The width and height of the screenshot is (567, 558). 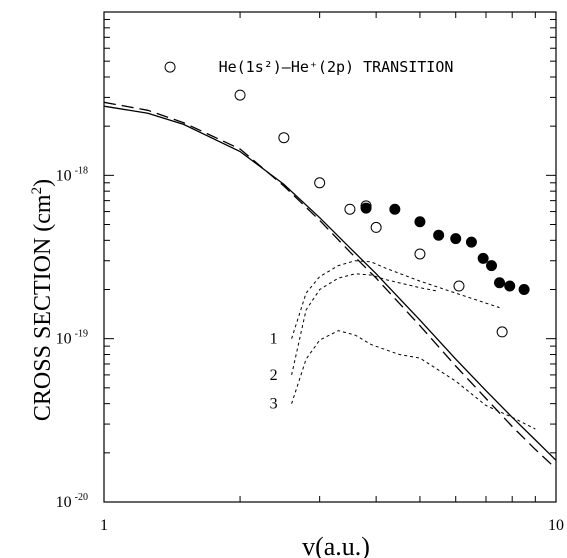 I want to click on curve-label: 1, so click(x=274, y=339).